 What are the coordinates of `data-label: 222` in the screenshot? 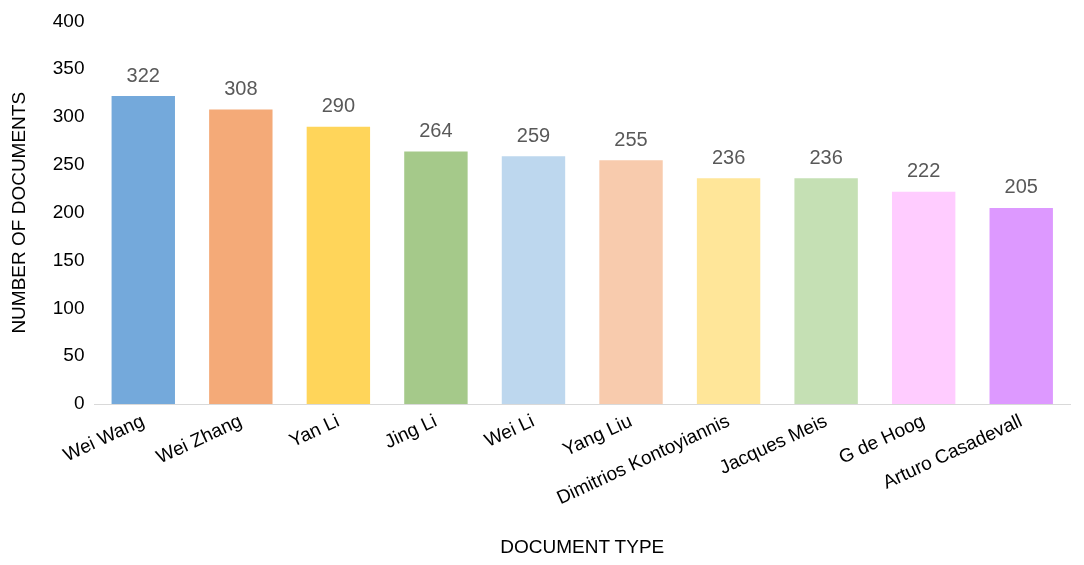 It's located at (923, 170).